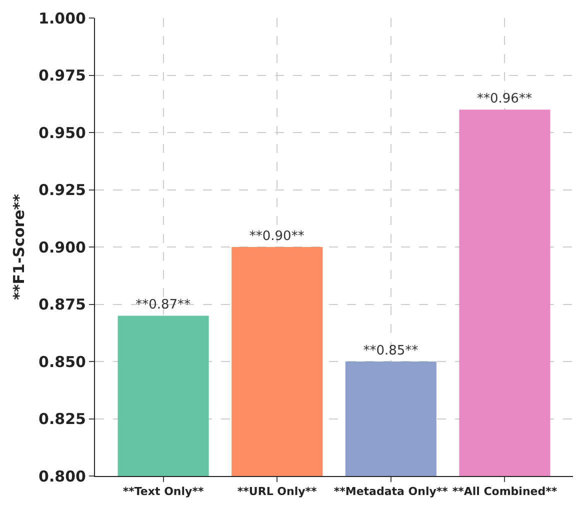 The image size is (585, 506). Describe the element at coordinates (62, 133) in the screenshot. I see `y-tick-label: 0.950` at that location.